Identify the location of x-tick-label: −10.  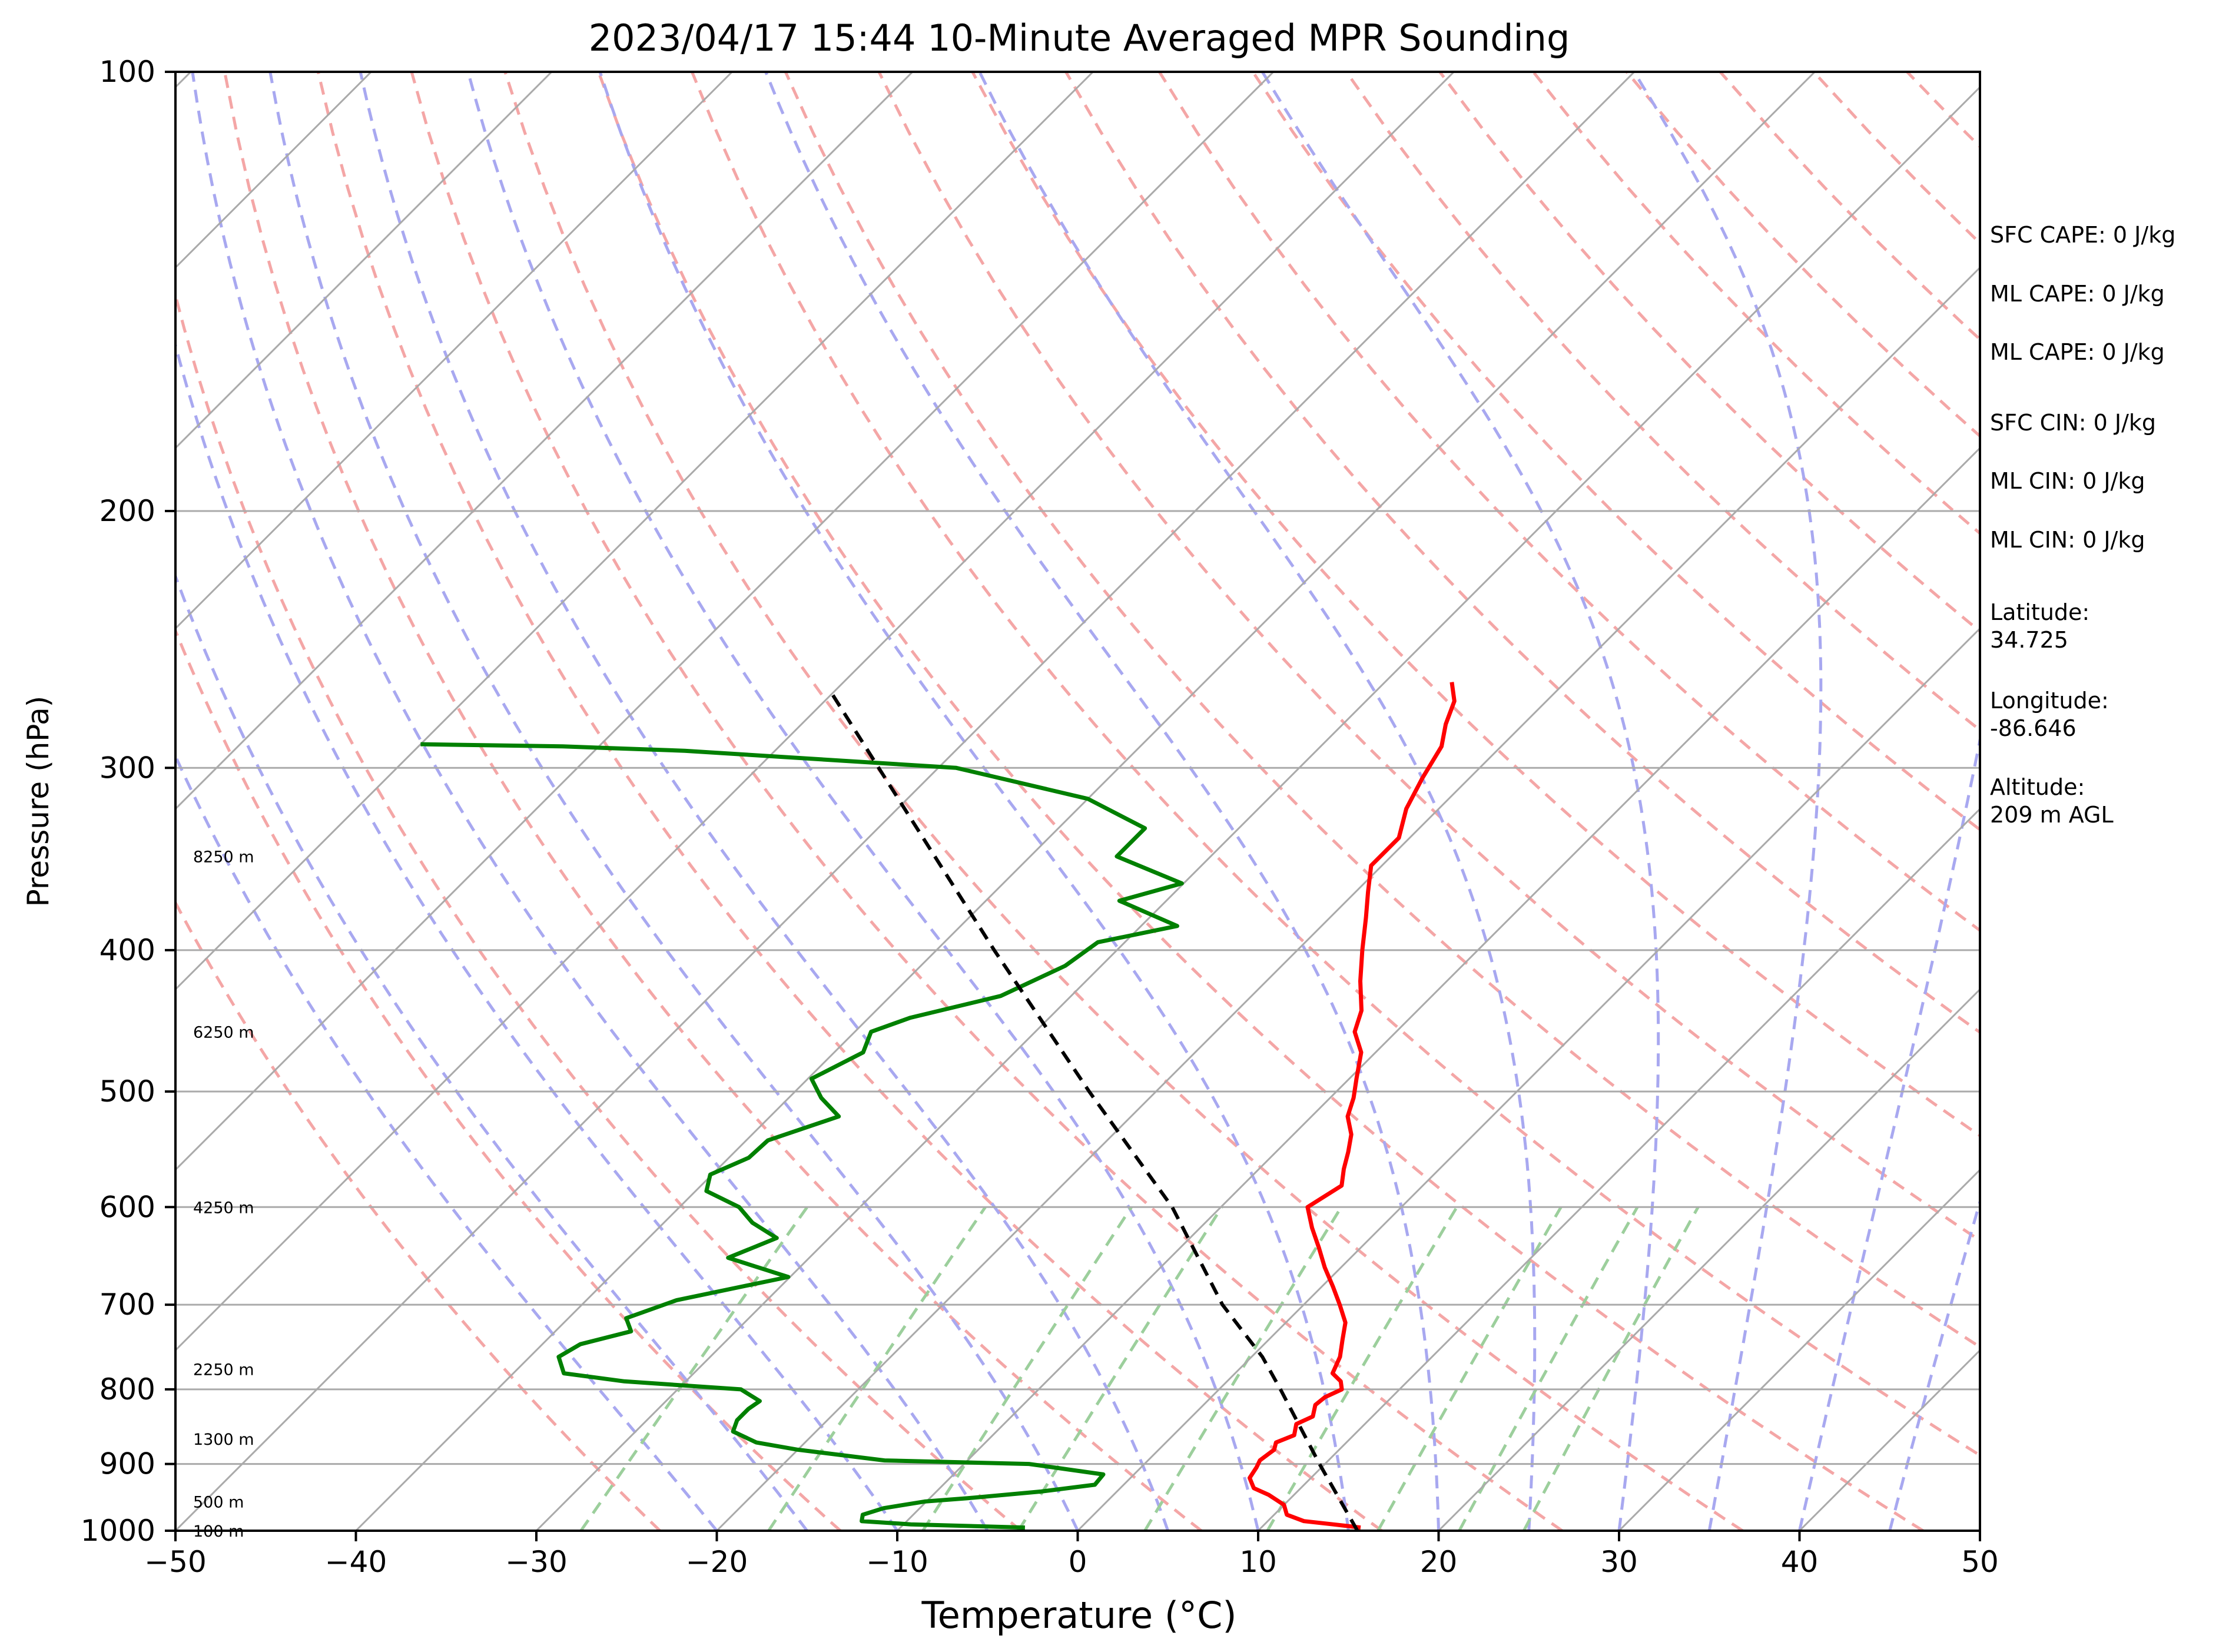
(897, 1562).